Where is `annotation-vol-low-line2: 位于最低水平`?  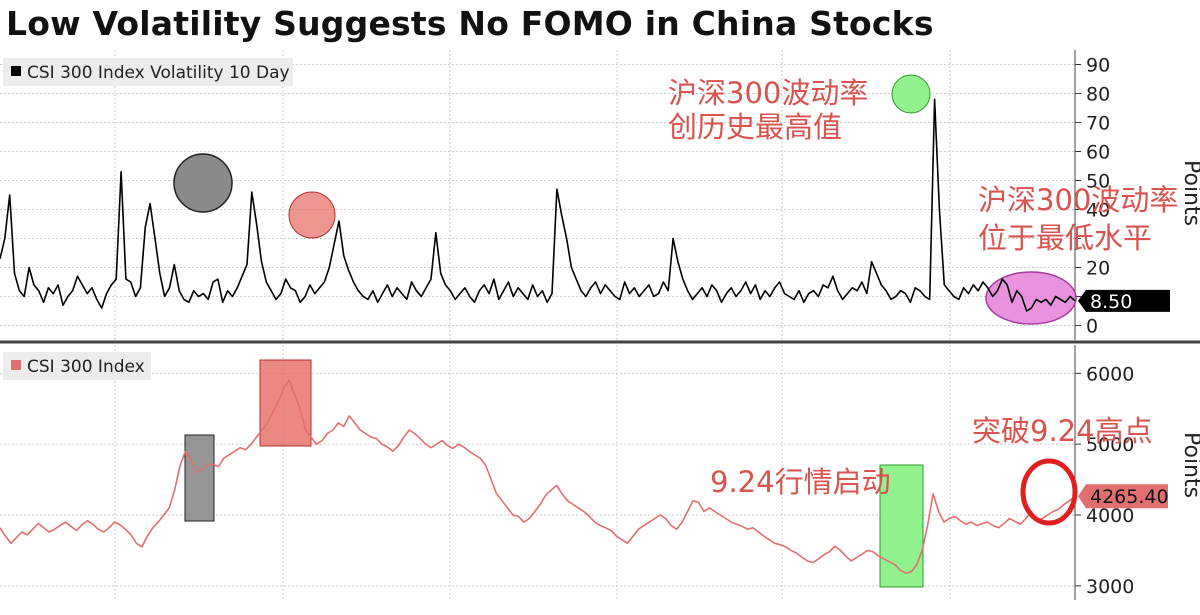 annotation-vol-low-line2: 位于最低水平 is located at coordinates (1065, 238).